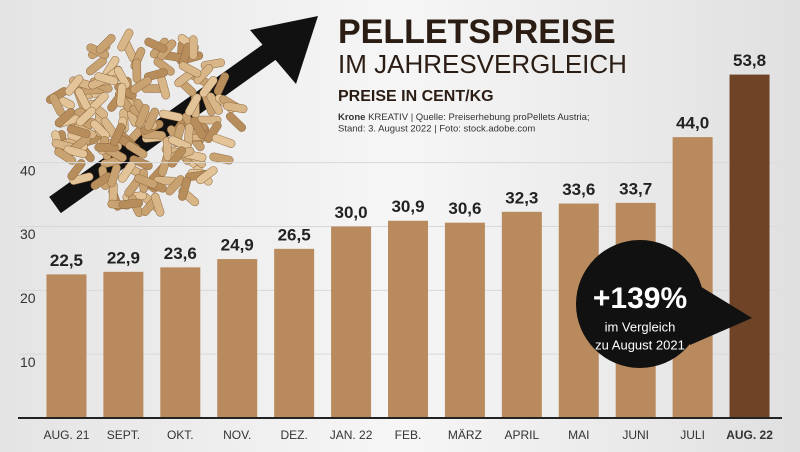 The image size is (800, 452). Describe the element at coordinates (635, 435) in the screenshot. I see `x-tick-label: JUNI` at that location.